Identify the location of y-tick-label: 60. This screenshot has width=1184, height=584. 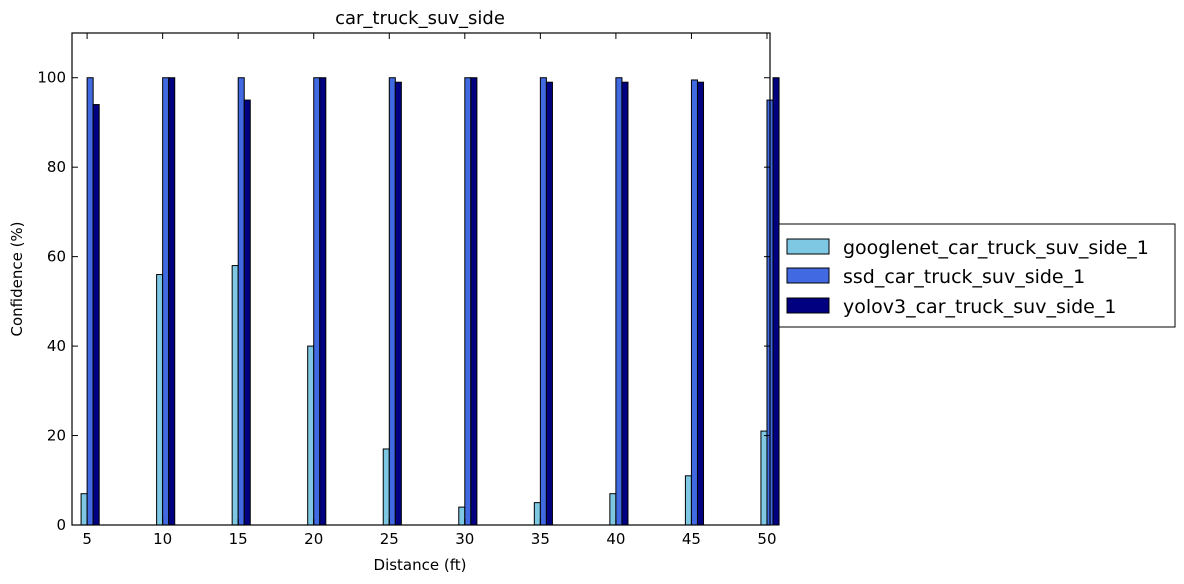
(56, 257).